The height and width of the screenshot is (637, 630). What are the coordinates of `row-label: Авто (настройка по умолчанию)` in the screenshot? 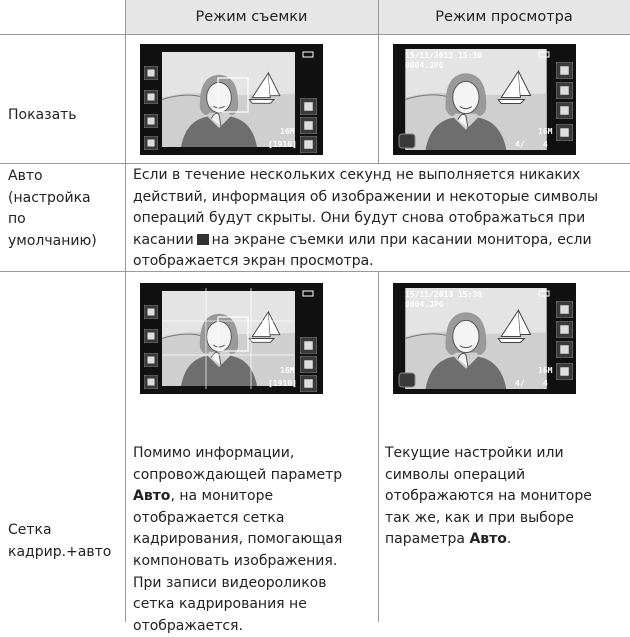 It's located at (52, 208).